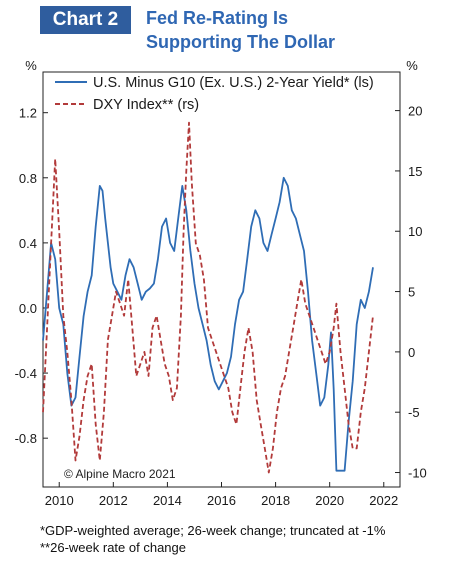 This screenshot has width=471, height=566. Describe the element at coordinates (240, 42) in the screenshot. I see `chart-title-line-2: Supporting The Dollar` at that location.